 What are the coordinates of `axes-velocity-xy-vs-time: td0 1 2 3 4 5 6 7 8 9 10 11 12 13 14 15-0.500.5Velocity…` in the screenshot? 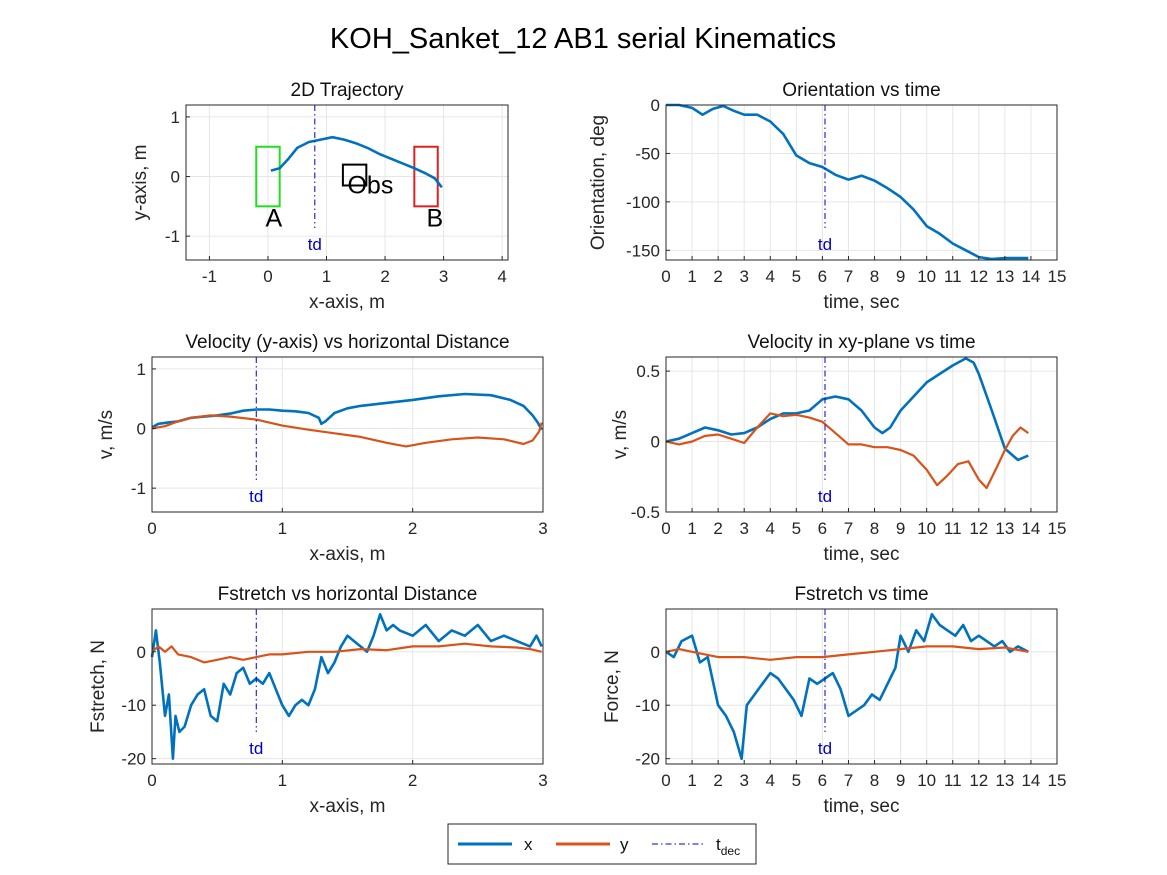 It's located at (838, 448).